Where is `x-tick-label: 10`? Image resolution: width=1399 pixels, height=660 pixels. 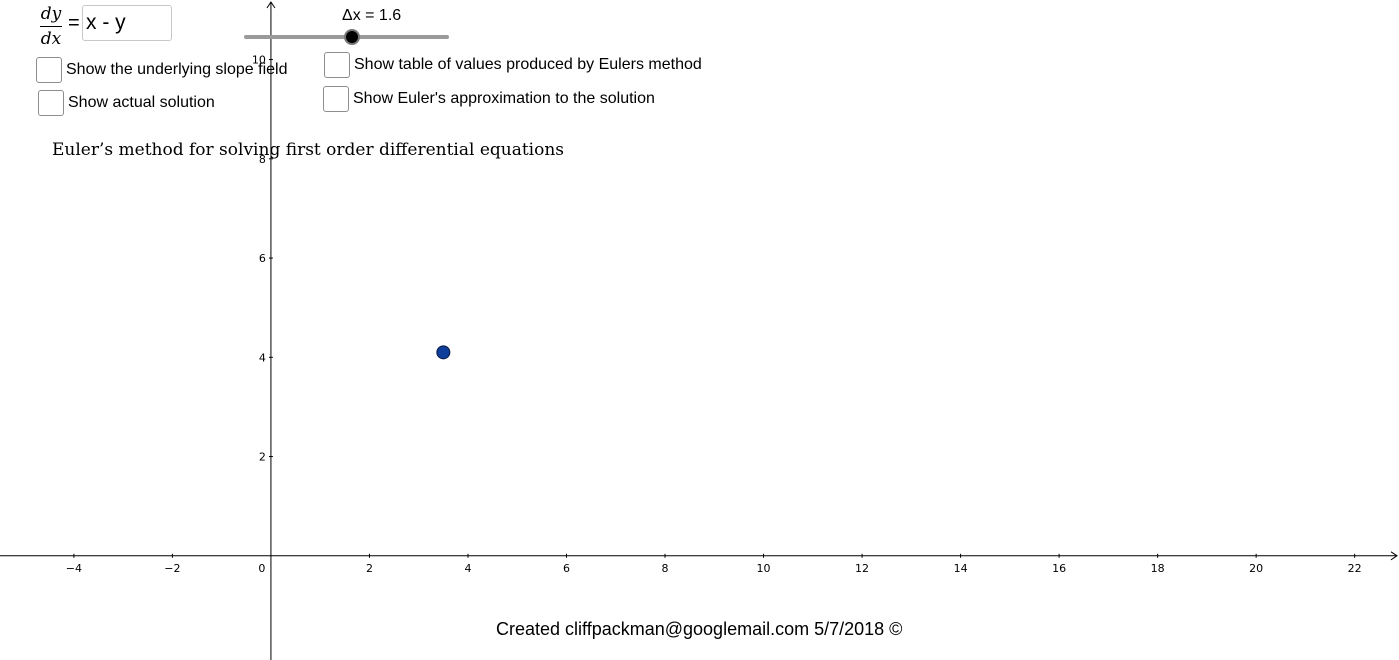
x-tick-label: 10 is located at coordinates (764, 568).